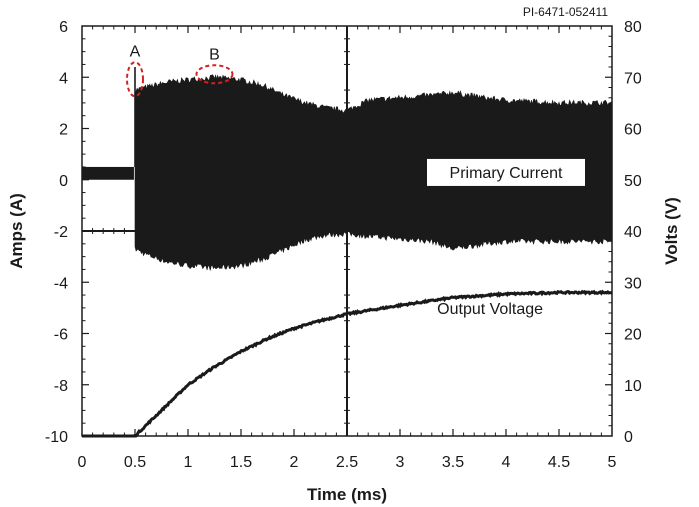  Describe the element at coordinates (633, 335) in the screenshot. I see `y-right-tick-label: 20` at that location.